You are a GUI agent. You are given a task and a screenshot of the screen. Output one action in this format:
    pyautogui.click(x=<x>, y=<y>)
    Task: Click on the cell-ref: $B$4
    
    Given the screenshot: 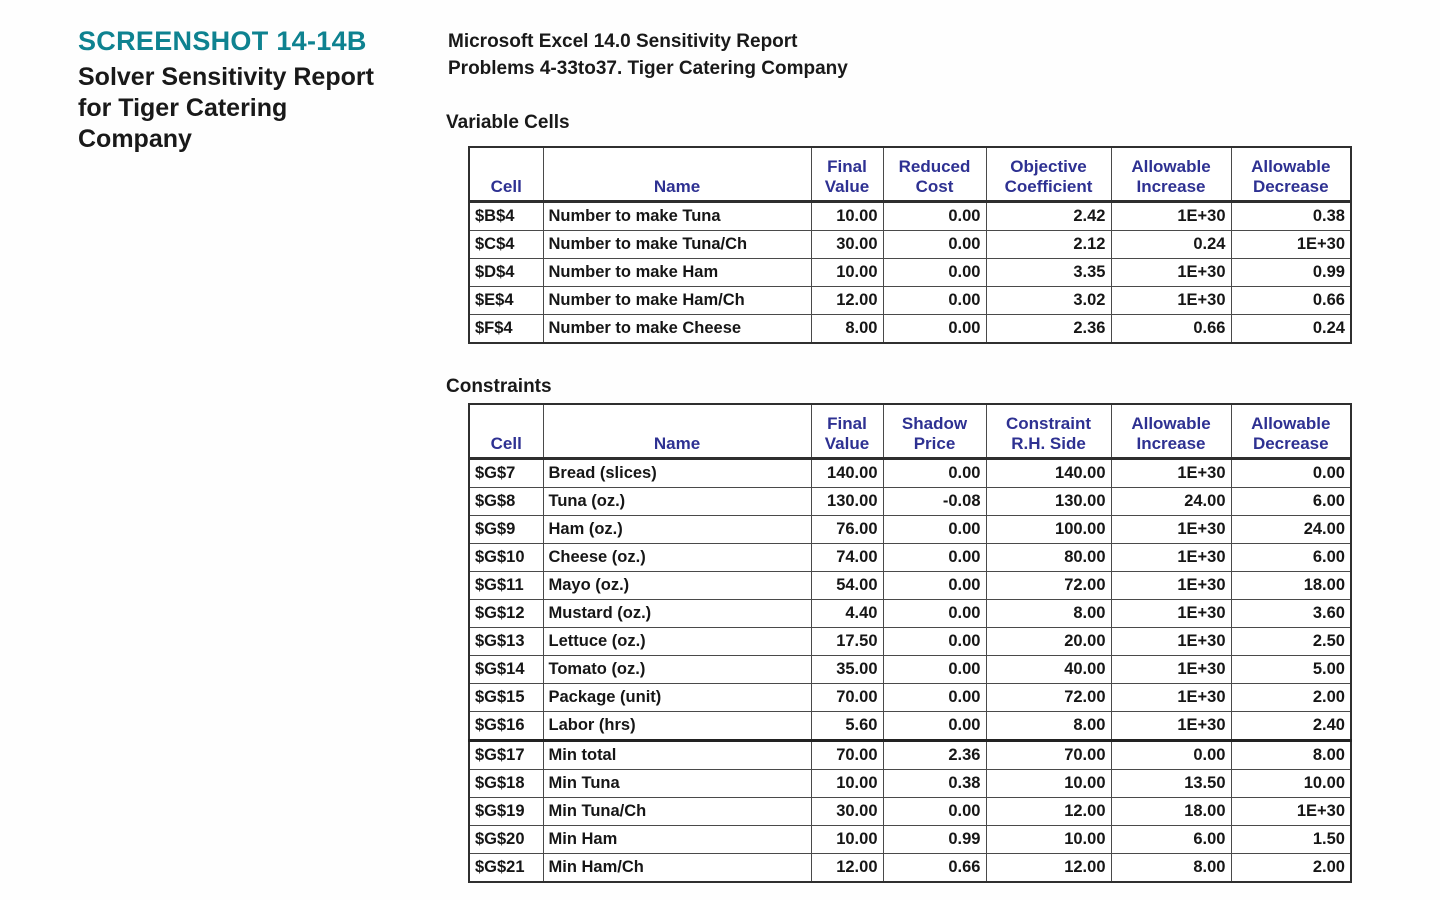 What is the action you would take?
    pyautogui.click(x=506, y=216)
    